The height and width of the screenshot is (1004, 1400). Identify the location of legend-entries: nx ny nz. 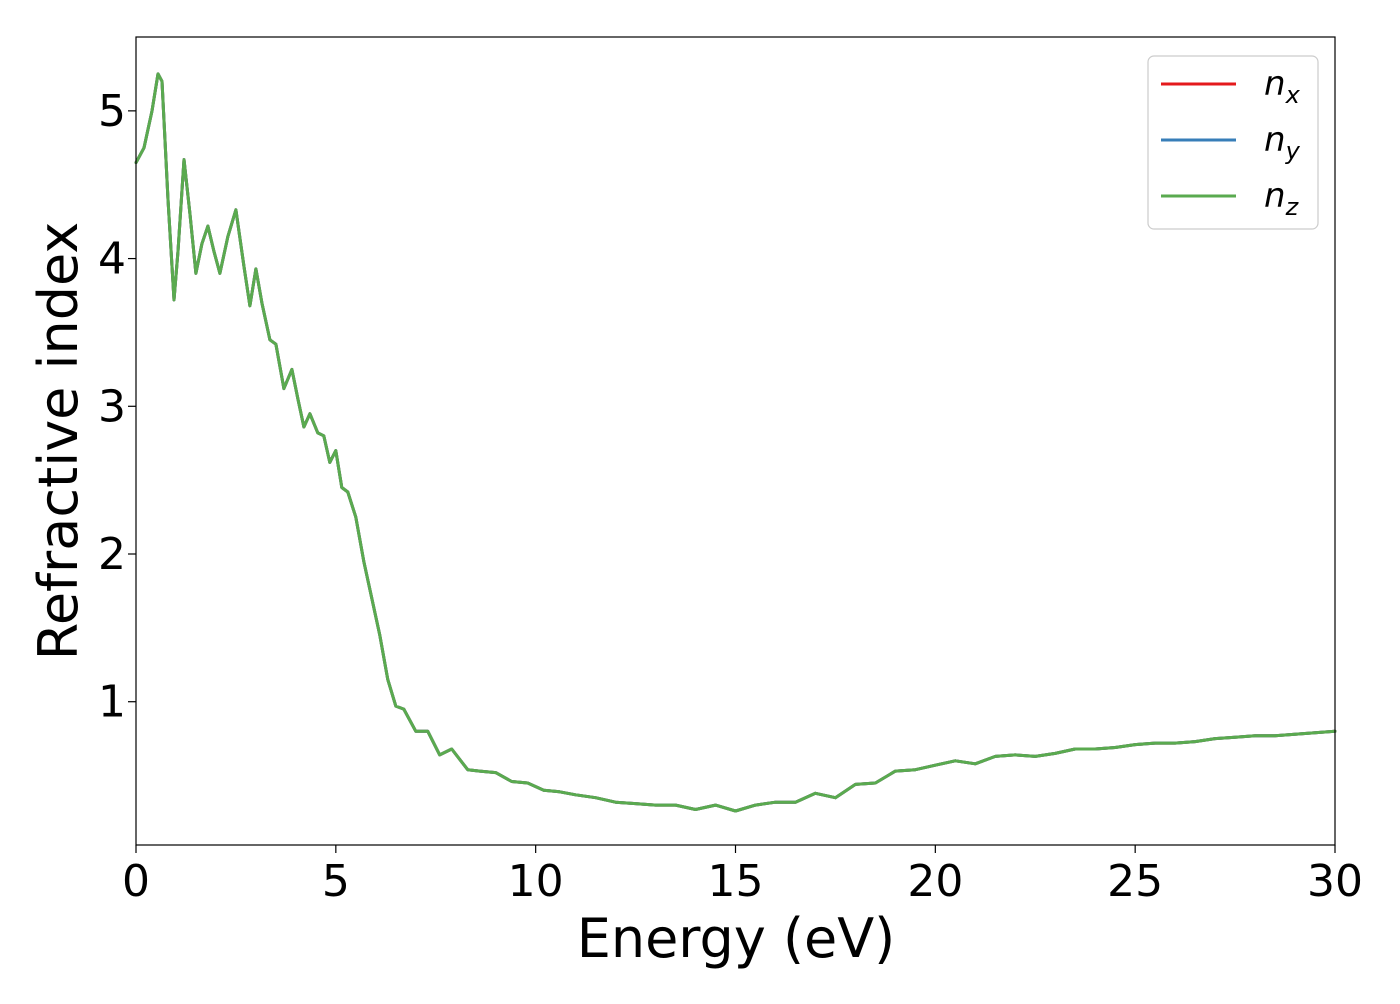
(1231, 142).